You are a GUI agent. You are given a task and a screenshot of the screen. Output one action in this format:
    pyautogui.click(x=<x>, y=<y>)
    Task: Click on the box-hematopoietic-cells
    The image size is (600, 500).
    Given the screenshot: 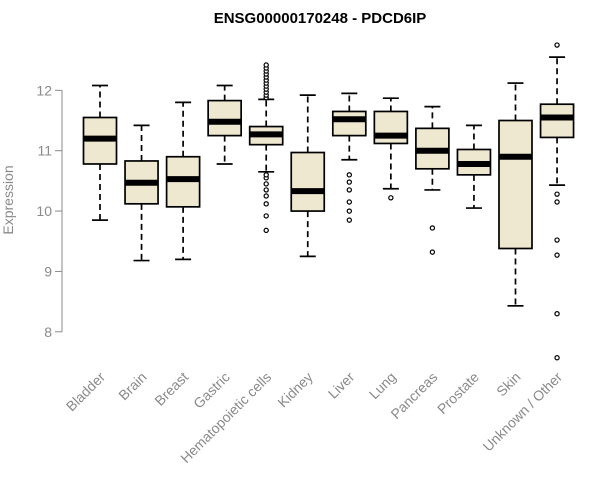 What is the action you would take?
    pyautogui.click(x=266, y=148)
    